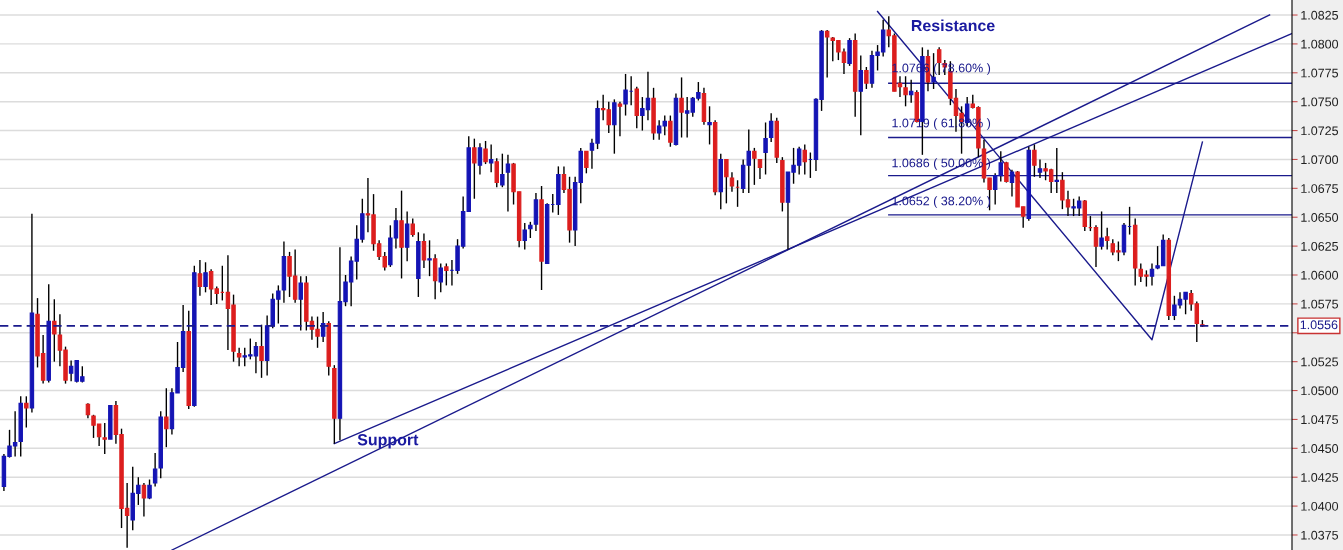 The height and width of the screenshot is (550, 1343). I want to click on y-tick-label: 1.0575, so click(1320, 304).